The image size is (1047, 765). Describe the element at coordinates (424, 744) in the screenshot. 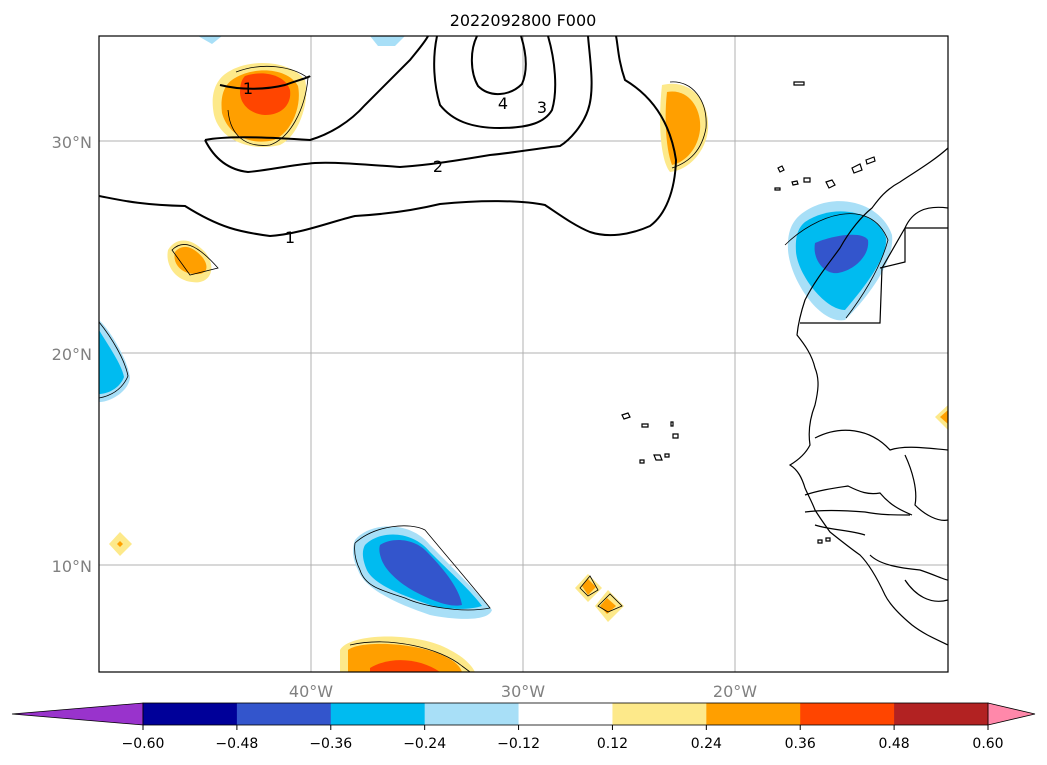

I see `colorbar-tick-label: −0.24` at that location.